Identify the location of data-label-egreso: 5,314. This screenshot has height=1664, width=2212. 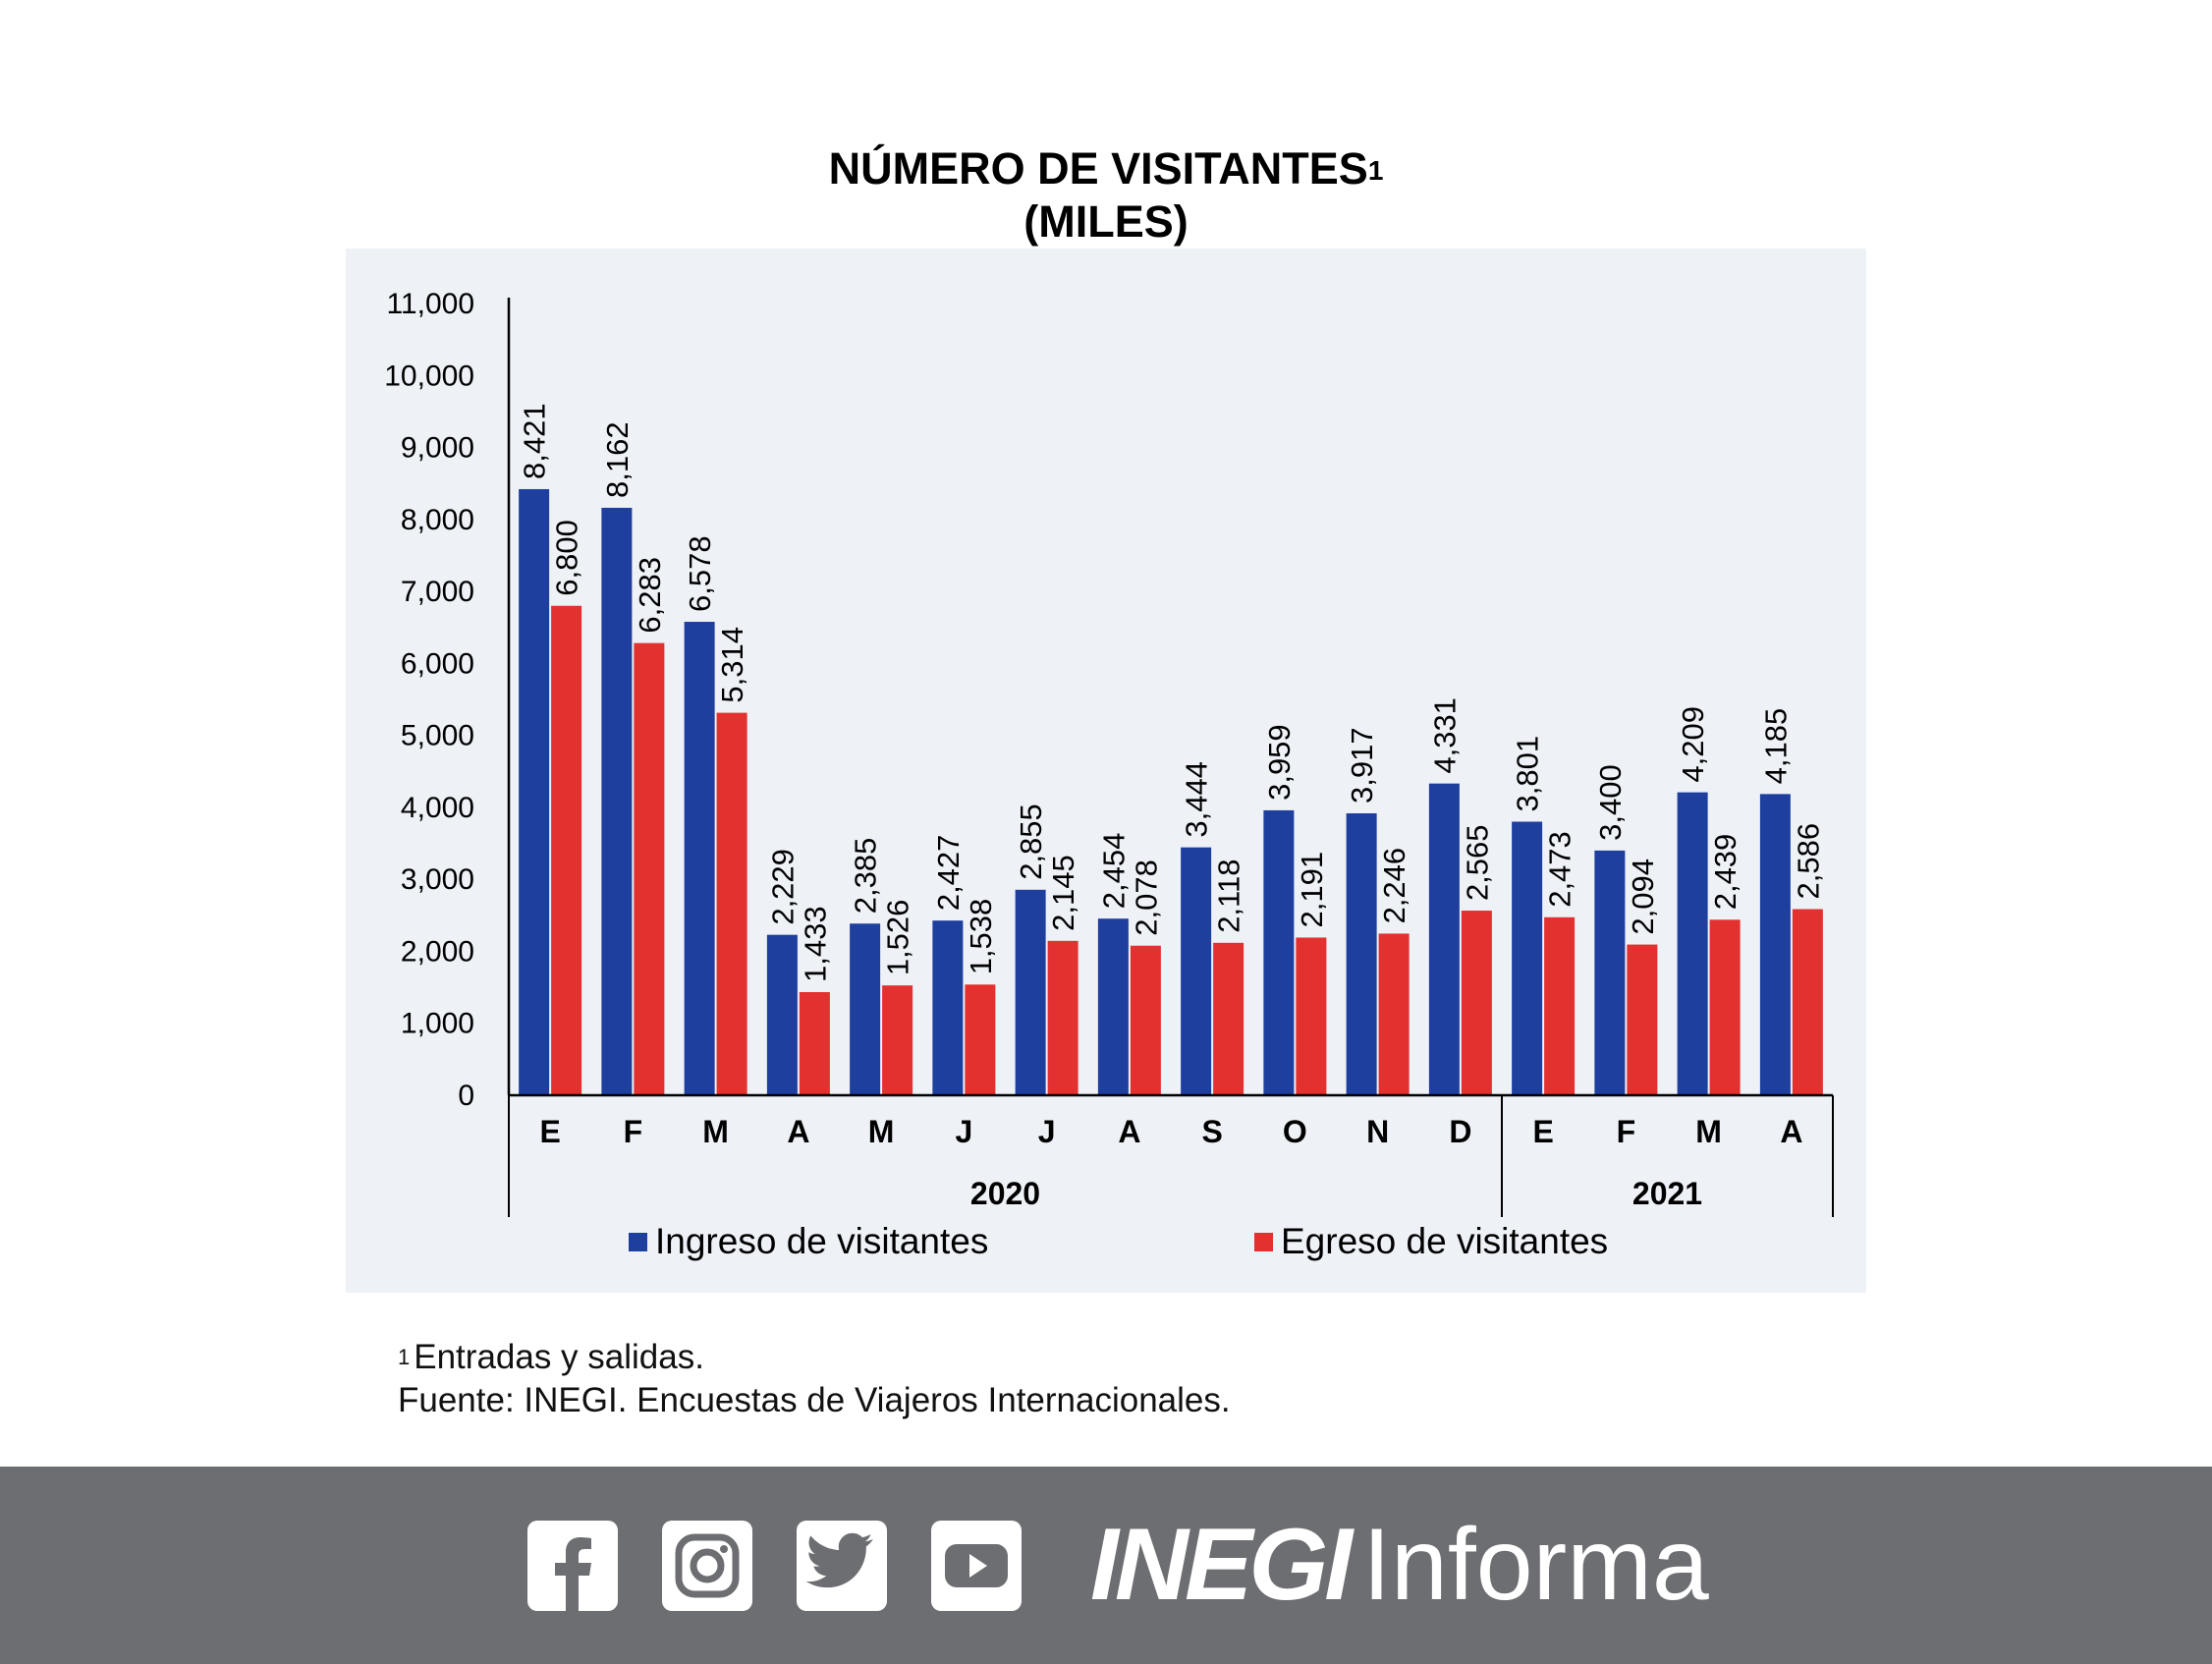
(732, 665).